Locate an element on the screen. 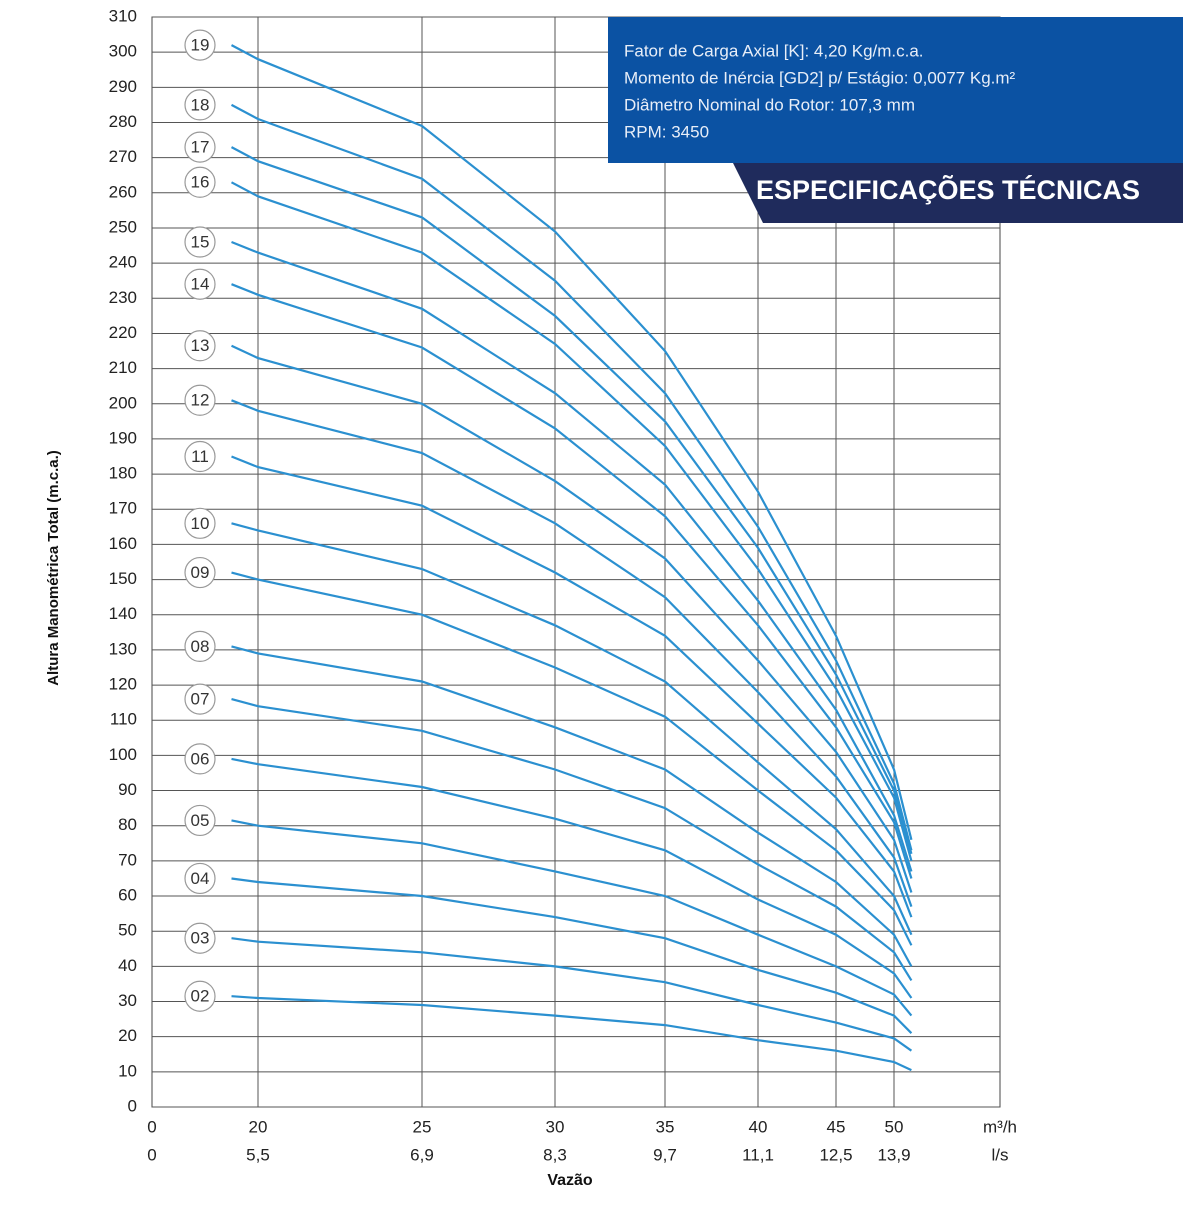  curve-label: 04 is located at coordinates (200, 878).